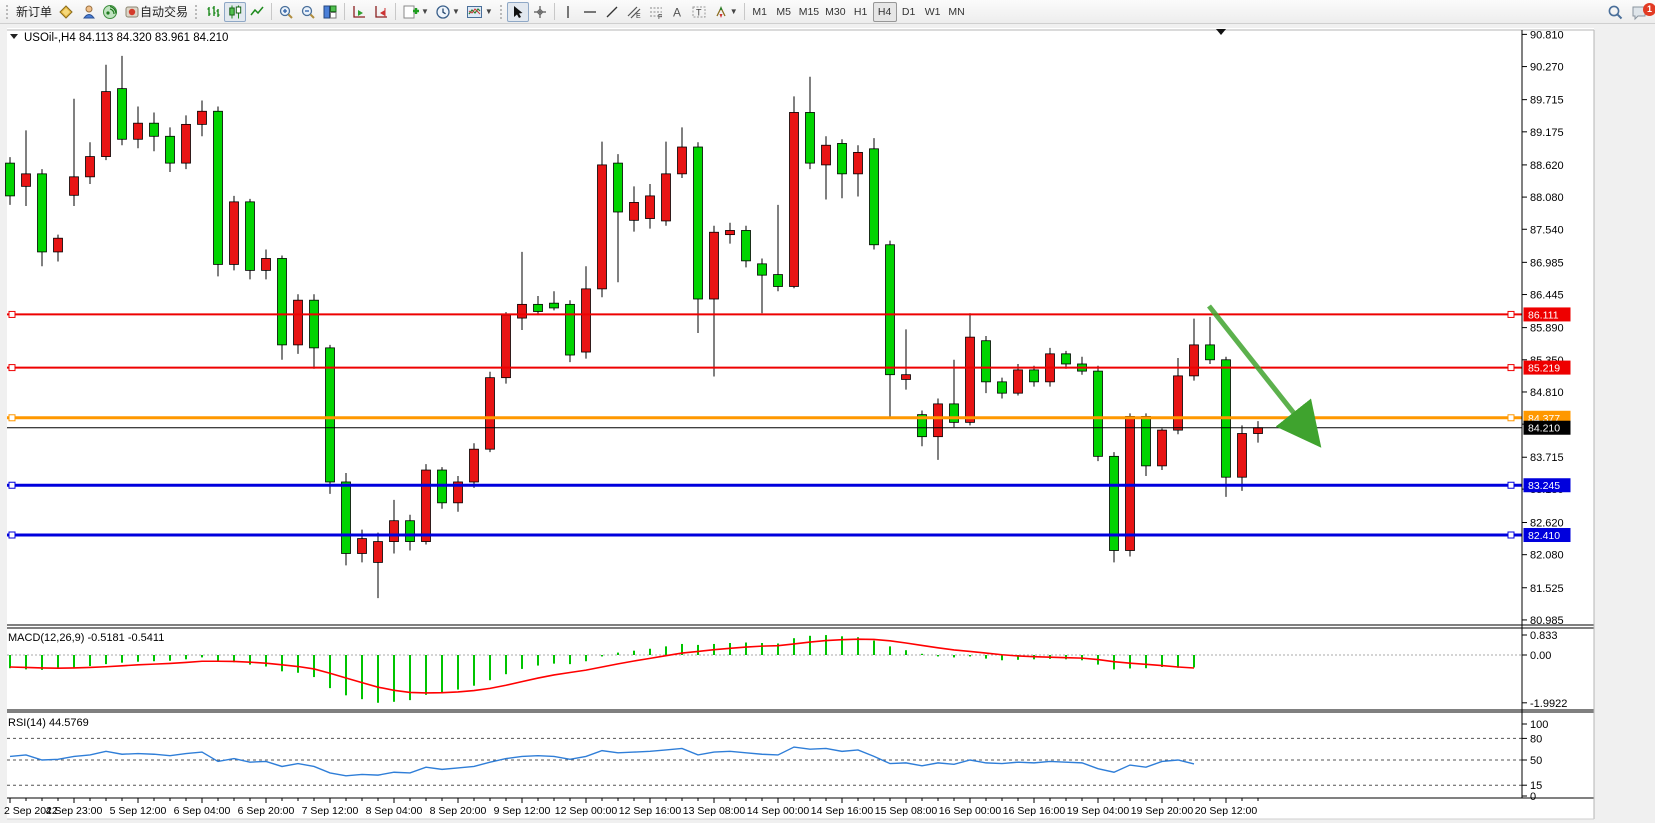  What do you see at coordinates (1264, 376) in the screenshot?
I see `trend-arrow-annotation` at bounding box center [1264, 376].